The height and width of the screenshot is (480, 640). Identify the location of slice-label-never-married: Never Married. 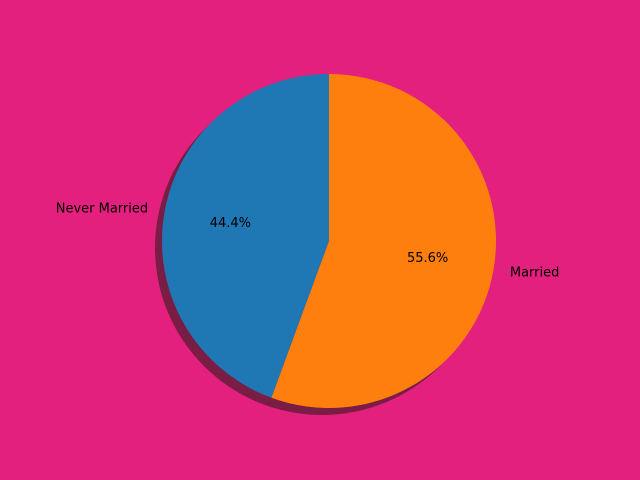
(102, 208).